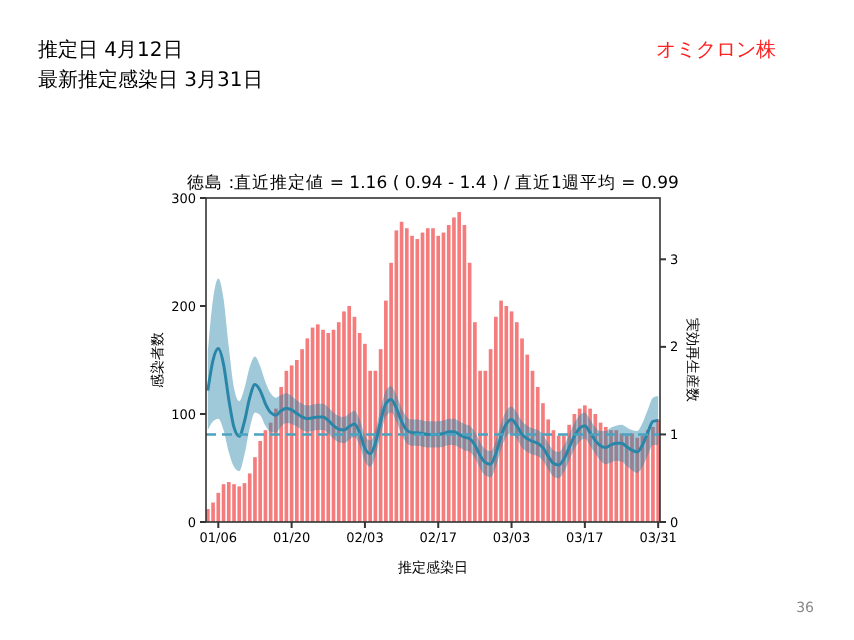  I want to click on text: 最新推定感染日 3月31日, so click(150, 80).